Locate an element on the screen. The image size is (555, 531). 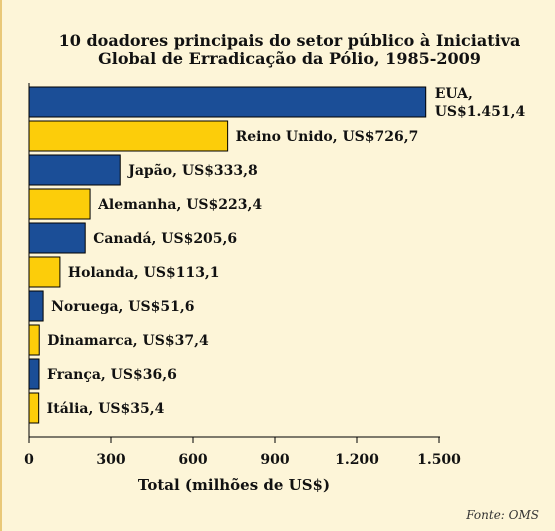
x-tick-label: 0 is located at coordinates (29, 460).